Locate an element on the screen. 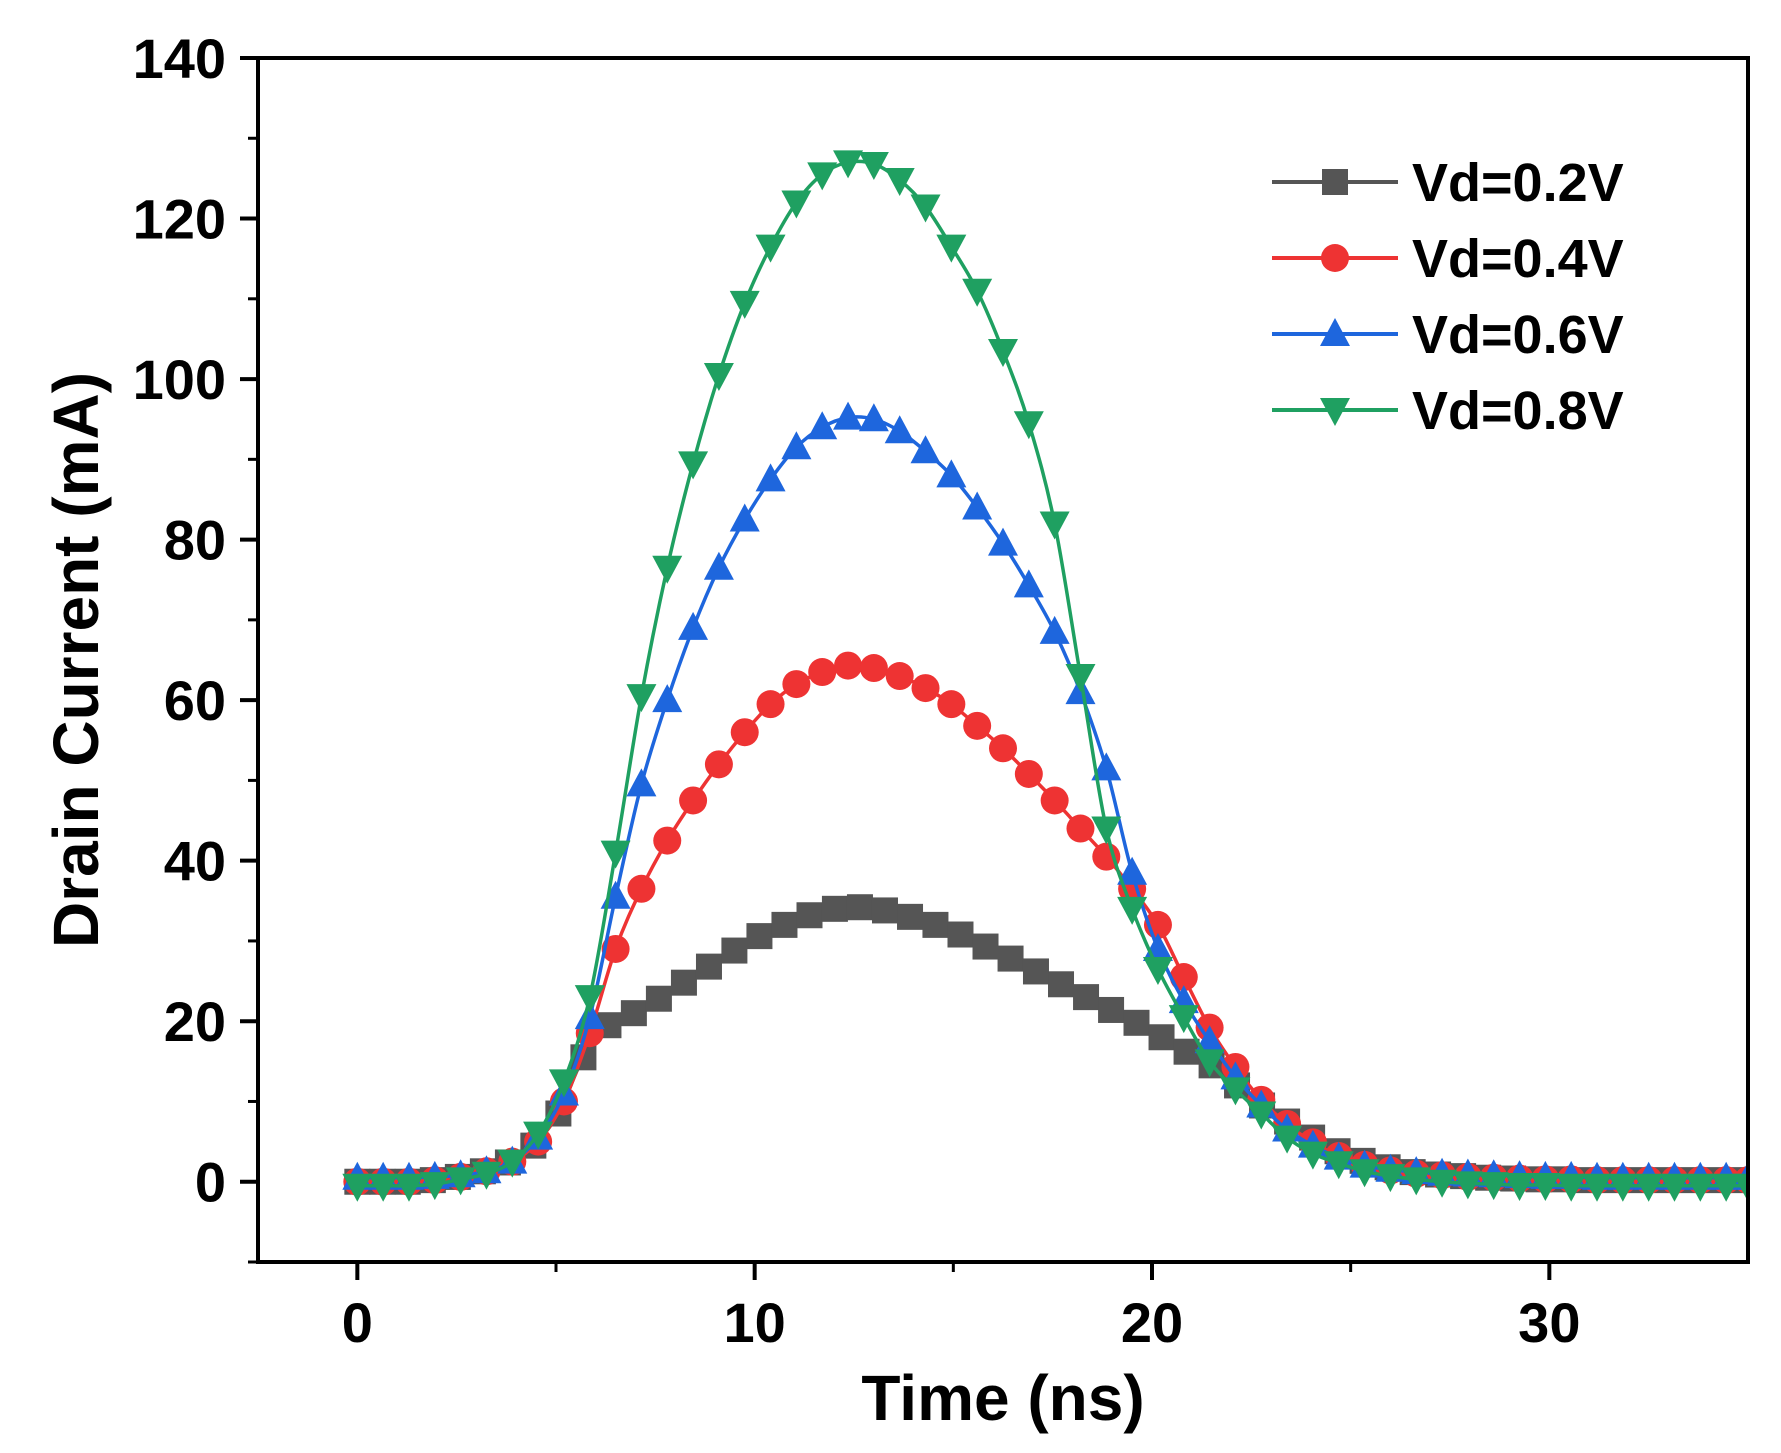 The width and height of the screenshot is (1781, 1453). x-tick-label: 10 is located at coordinates (755, 1322).